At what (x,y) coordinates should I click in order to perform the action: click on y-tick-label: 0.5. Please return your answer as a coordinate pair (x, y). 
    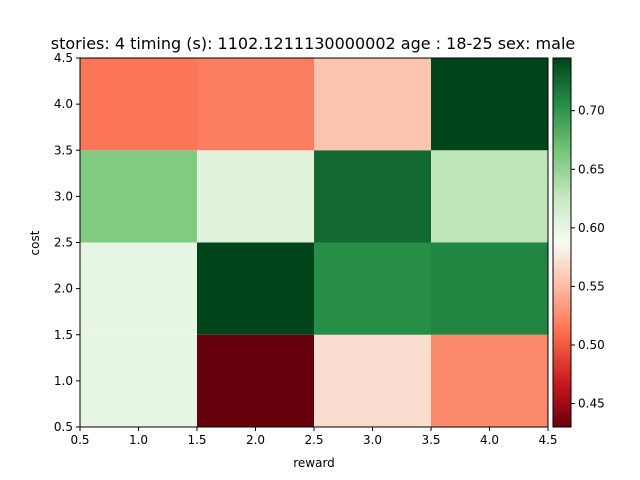
    Looking at the image, I should click on (63, 427).